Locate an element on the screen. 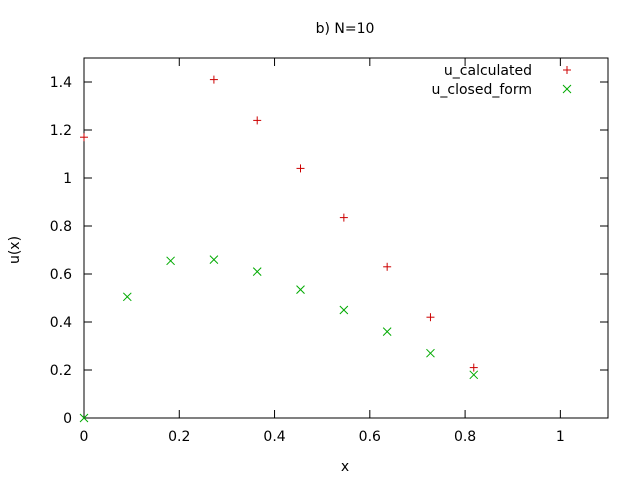  x-tick-label: 0.4 is located at coordinates (274, 437).